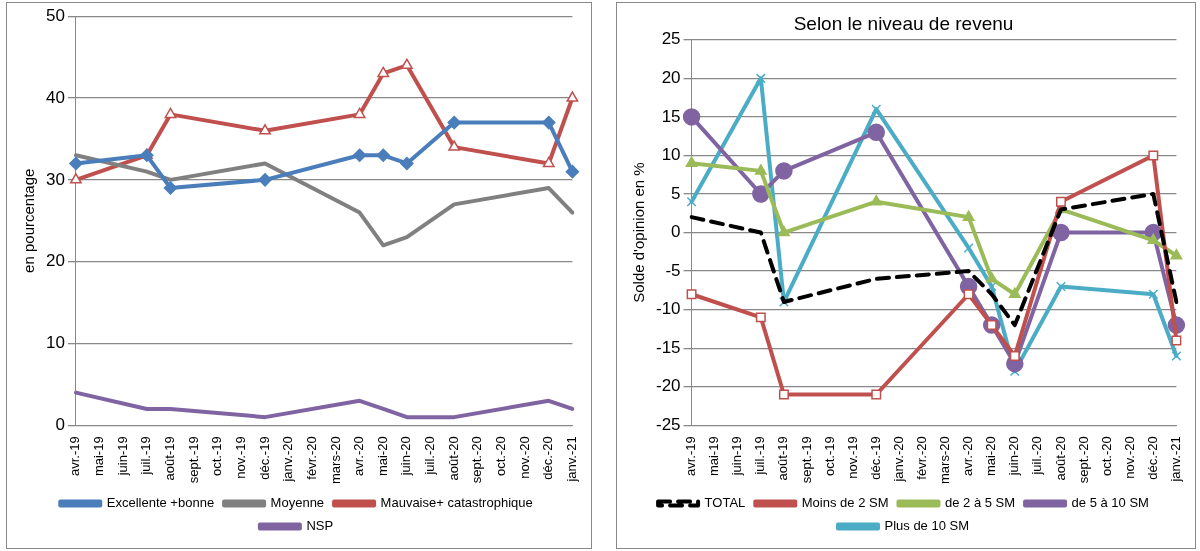 The image size is (1200, 551). I want to click on y-tick-label: -20, so click(668, 386).